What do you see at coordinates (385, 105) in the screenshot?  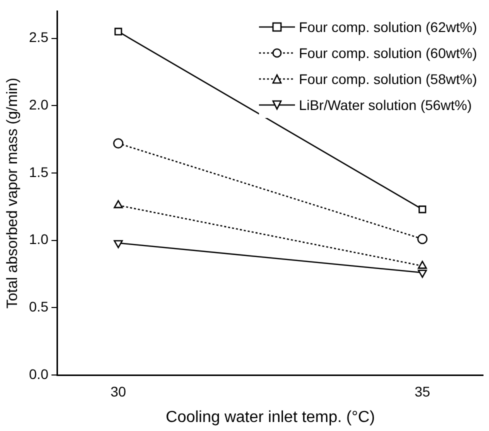 I see `legend-label: LiBr/Water solution (56wt%)` at bounding box center [385, 105].